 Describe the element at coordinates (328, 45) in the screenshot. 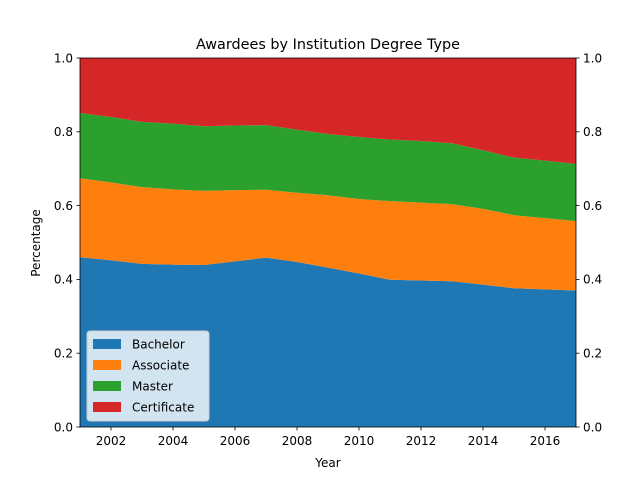

I see `chart-title: Awardees by Institution Degree Type` at that location.